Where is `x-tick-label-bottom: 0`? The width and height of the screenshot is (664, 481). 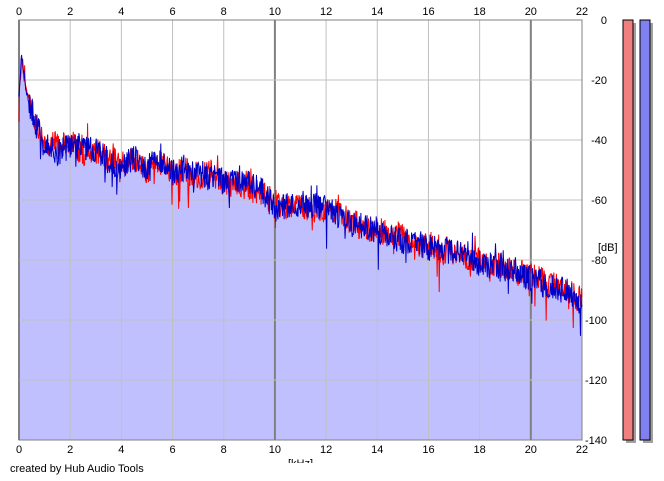
x-tick-label-bottom: 0 is located at coordinates (19, 450).